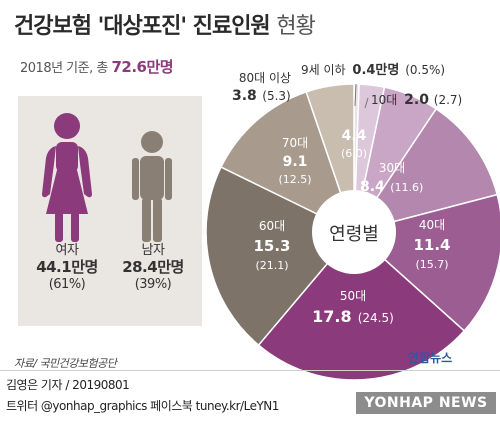 The height and width of the screenshot is (428, 500). I want to click on label-s4-pct: (15.7), so click(431, 264).